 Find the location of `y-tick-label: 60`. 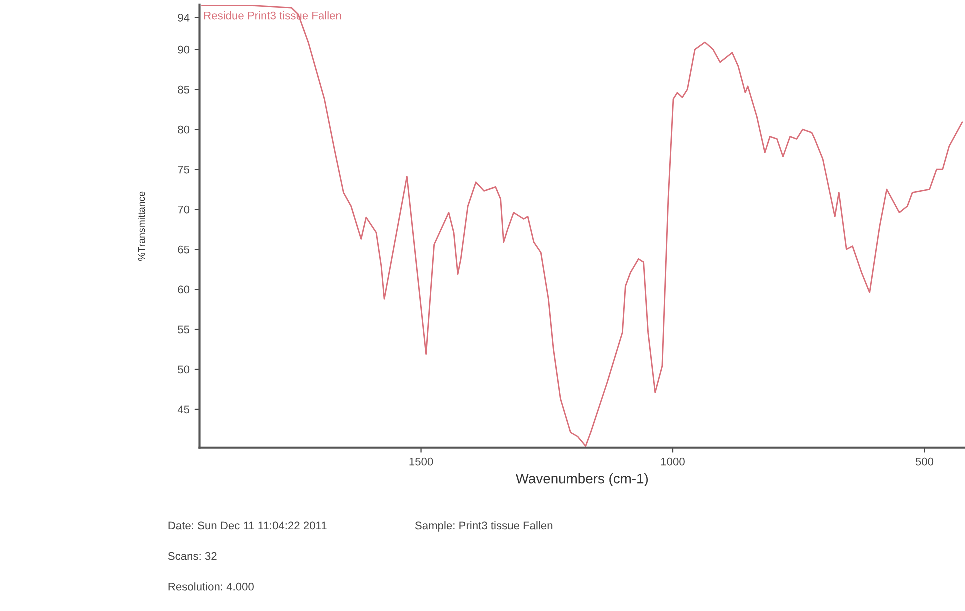

y-tick-label: 60 is located at coordinates (184, 290).